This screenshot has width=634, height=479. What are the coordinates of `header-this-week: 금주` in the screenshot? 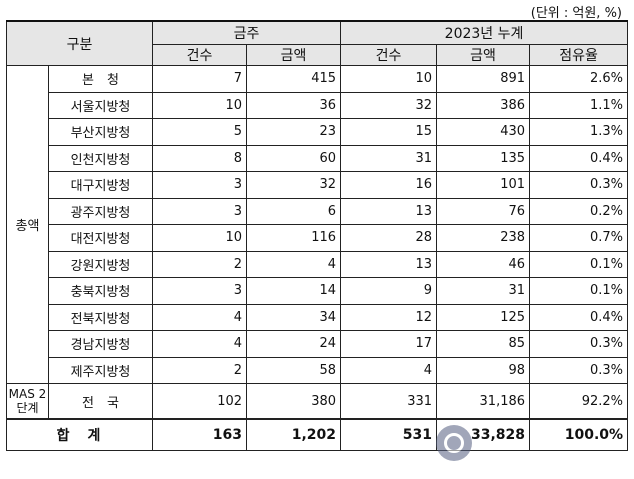 It's located at (247, 32).